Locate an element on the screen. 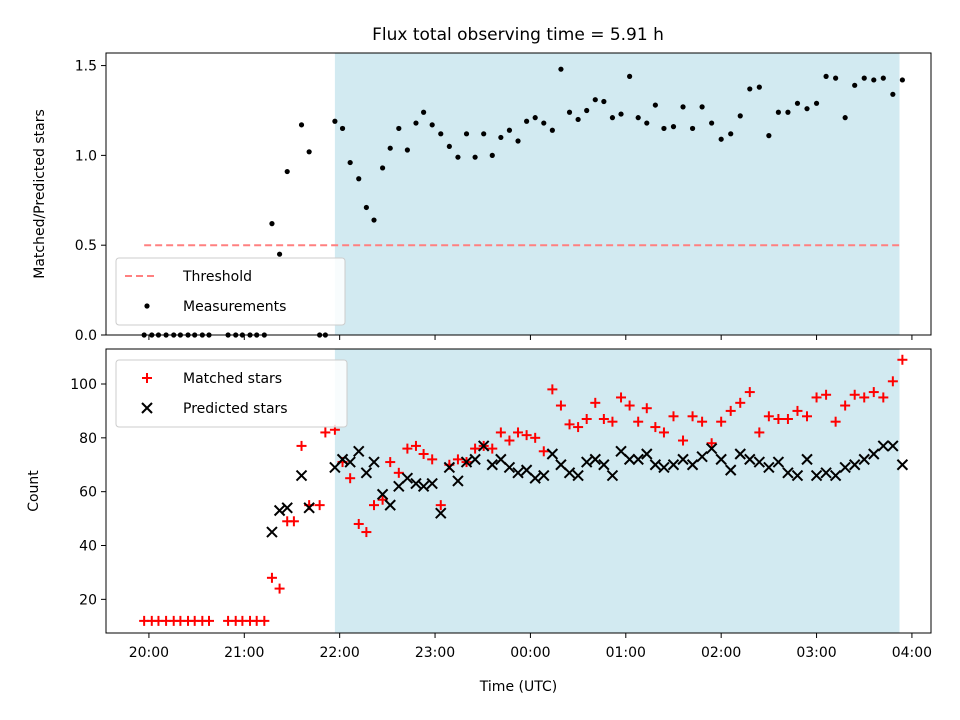 The width and height of the screenshot is (960, 720). bottom-y-tick-label: 40 is located at coordinates (88, 547).